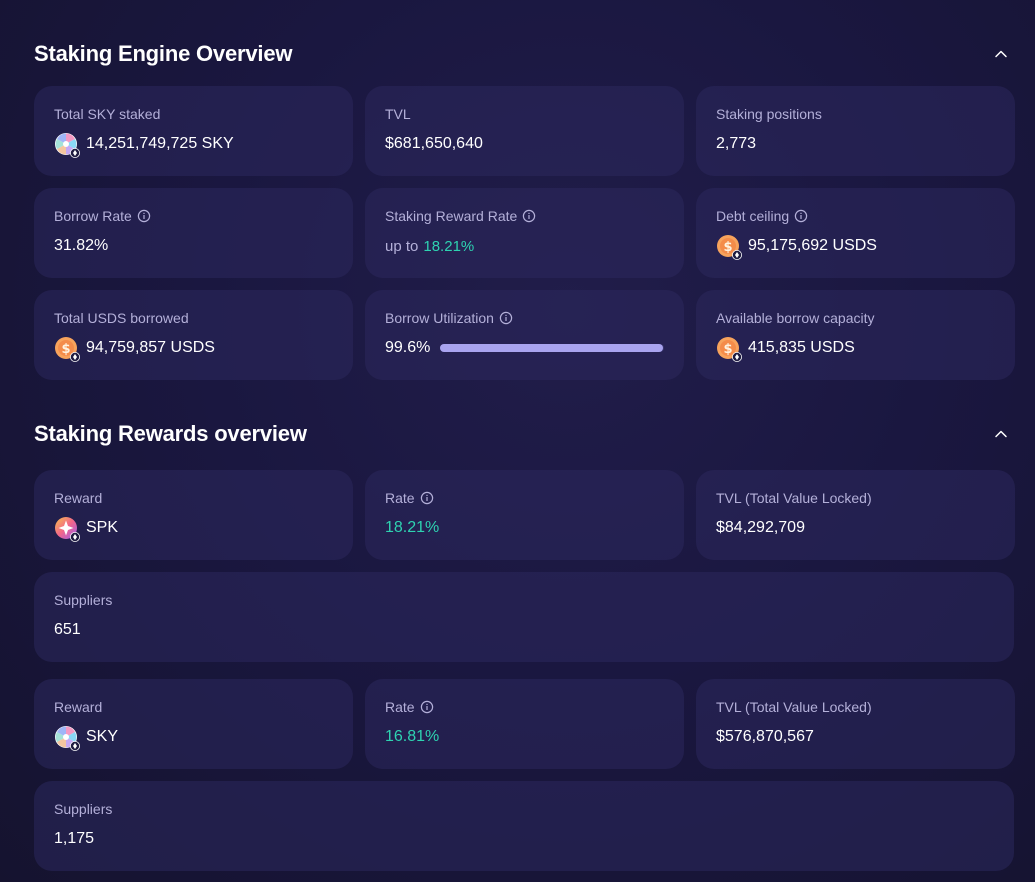 This screenshot has height=882, width=1035. I want to click on total-sky-staked-value: 14,251,749,725 SKY, so click(160, 143).